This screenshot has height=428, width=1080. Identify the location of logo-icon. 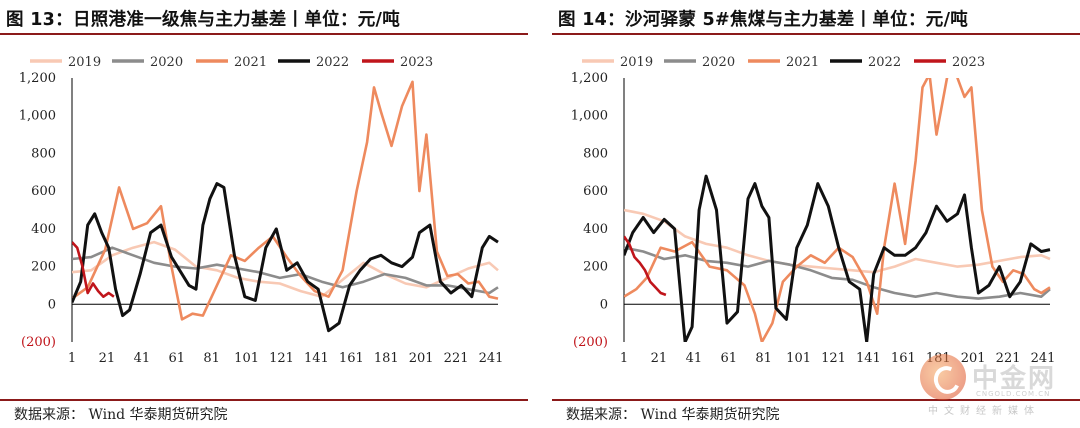
(943, 377).